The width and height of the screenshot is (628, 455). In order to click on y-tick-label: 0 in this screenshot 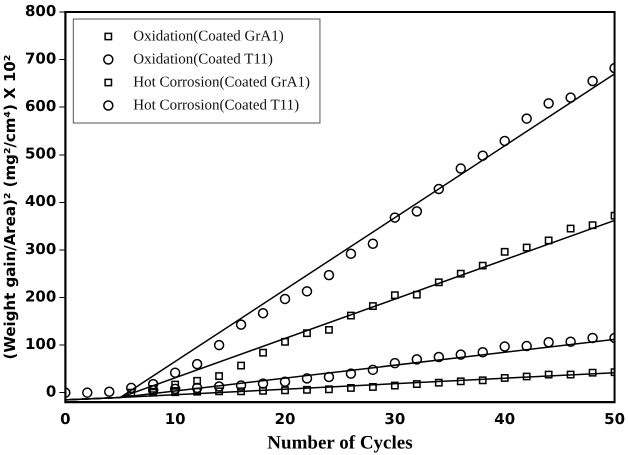, I will do `click(51, 391)`.